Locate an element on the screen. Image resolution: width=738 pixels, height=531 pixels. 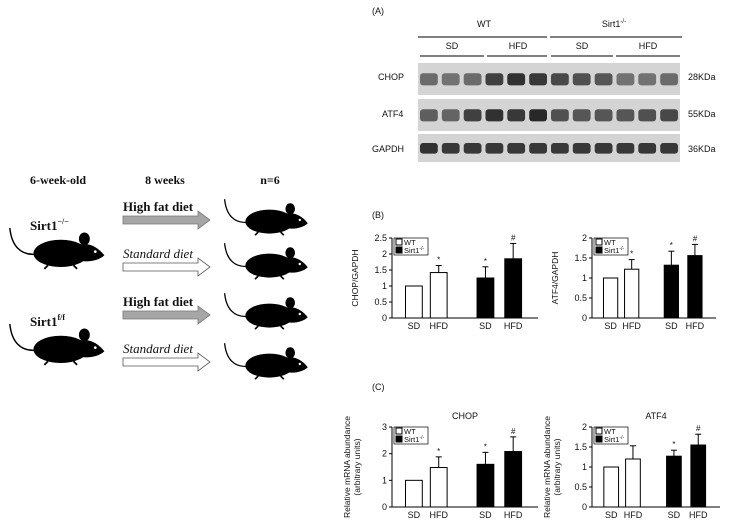
y-tick-label: 2.5 is located at coordinates (380, 238).